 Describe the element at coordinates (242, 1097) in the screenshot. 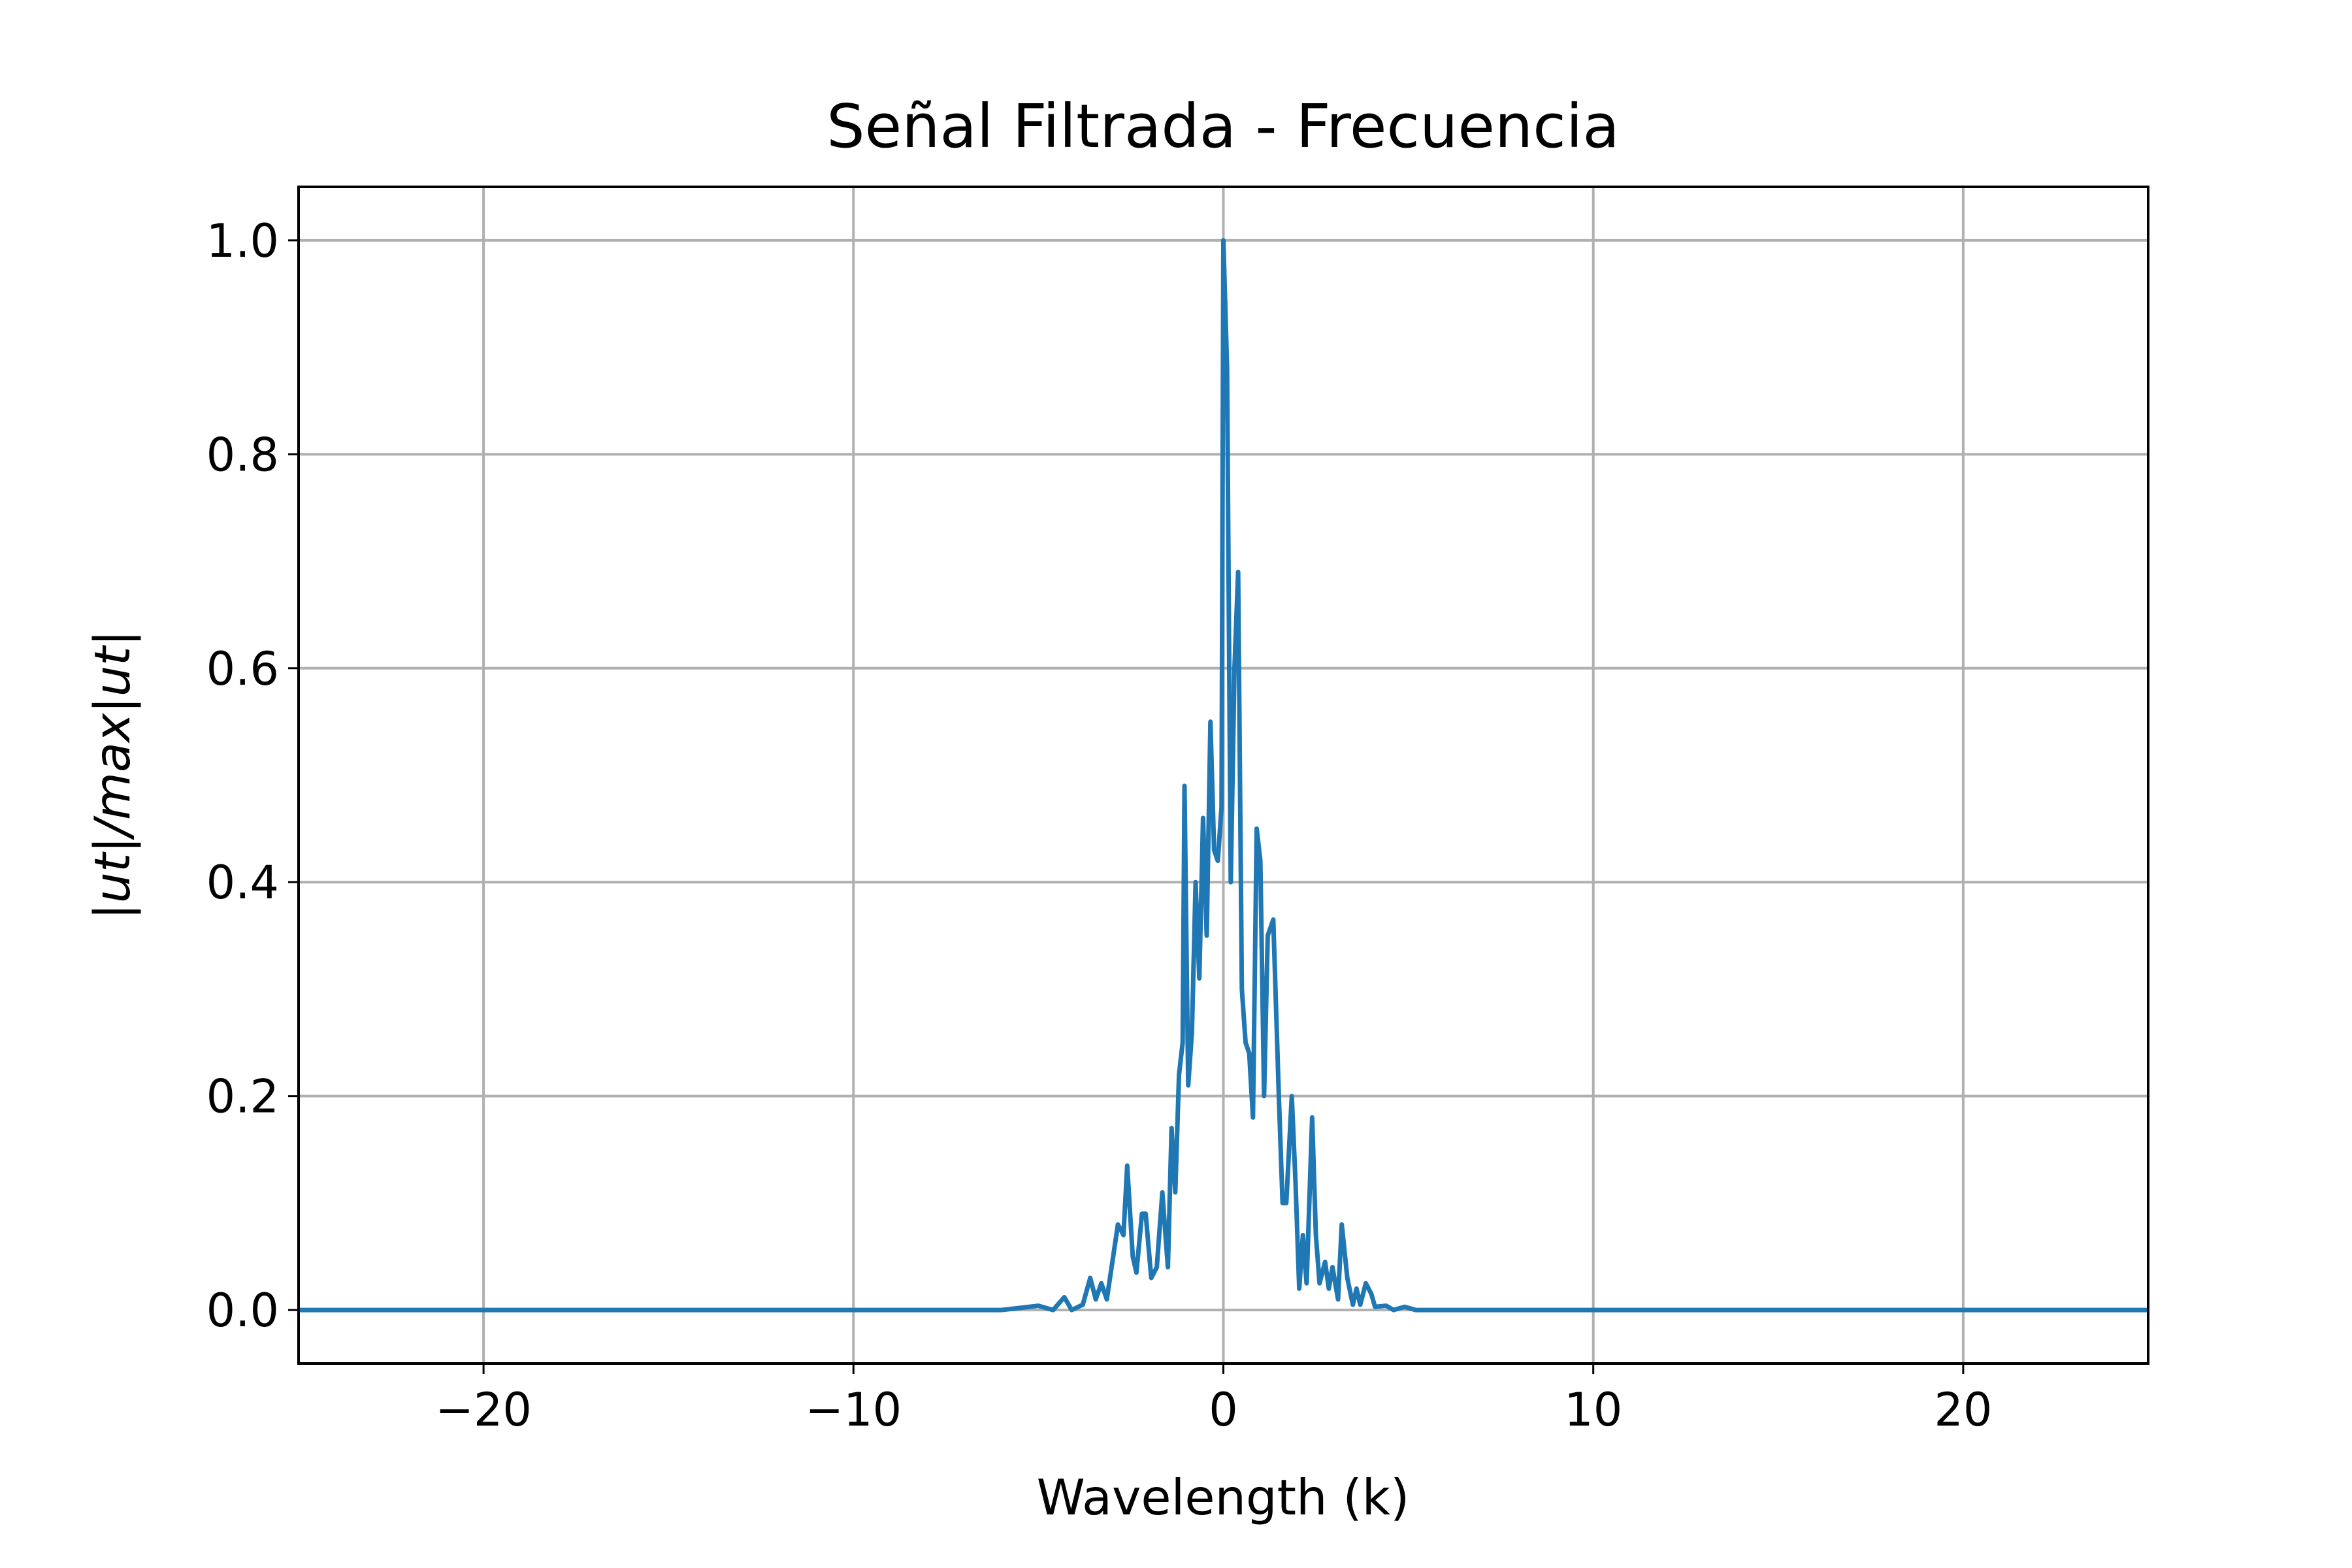

I see `y-tick-label: 0.2` at that location.